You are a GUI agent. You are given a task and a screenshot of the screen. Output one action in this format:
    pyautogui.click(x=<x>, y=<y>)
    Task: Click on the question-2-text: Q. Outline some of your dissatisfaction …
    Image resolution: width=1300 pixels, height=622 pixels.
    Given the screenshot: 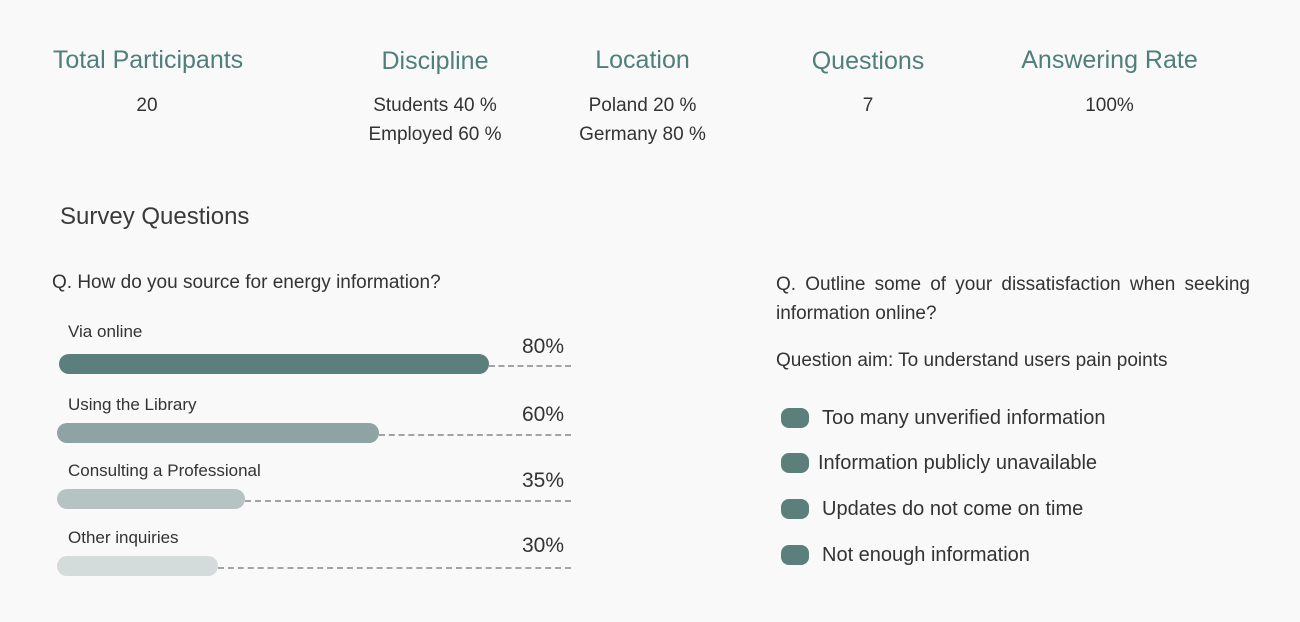 What is the action you would take?
    pyautogui.click(x=1013, y=299)
    